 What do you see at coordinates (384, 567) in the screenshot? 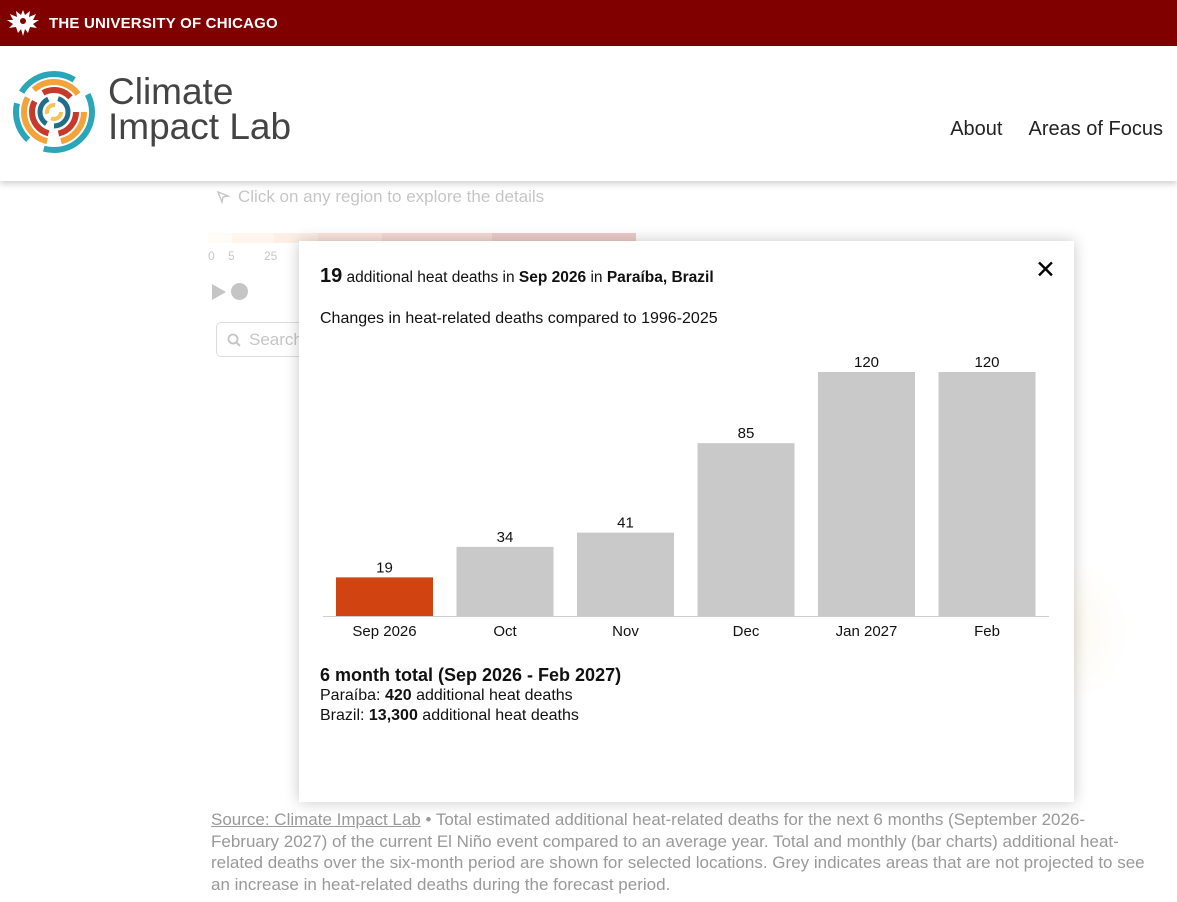
I see `data-label: 19` at bounding box center [384, 567].